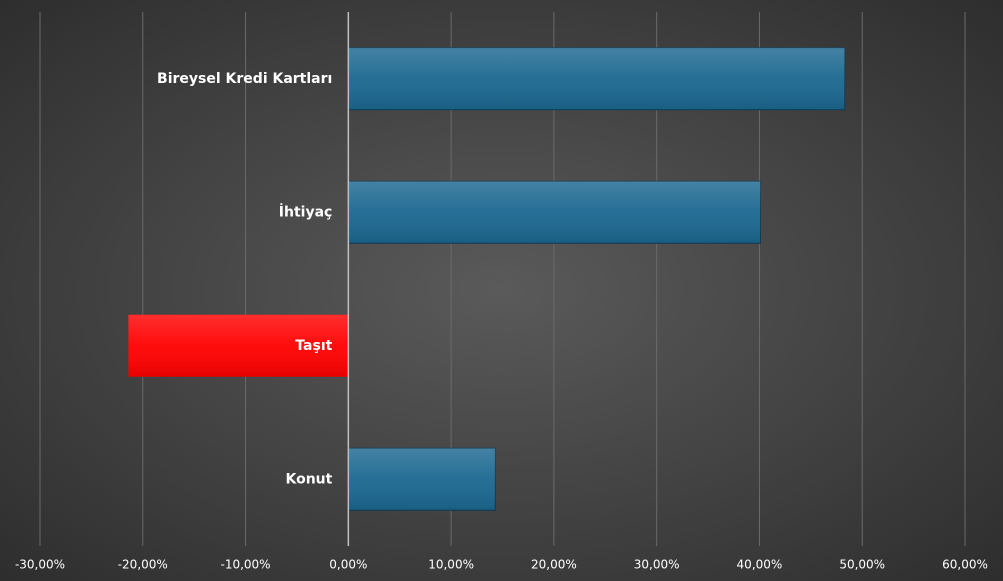 The height and width of the screenshot is (581, 1003). I want to click on x-tick-label: -20,00%, so click(143, 565).